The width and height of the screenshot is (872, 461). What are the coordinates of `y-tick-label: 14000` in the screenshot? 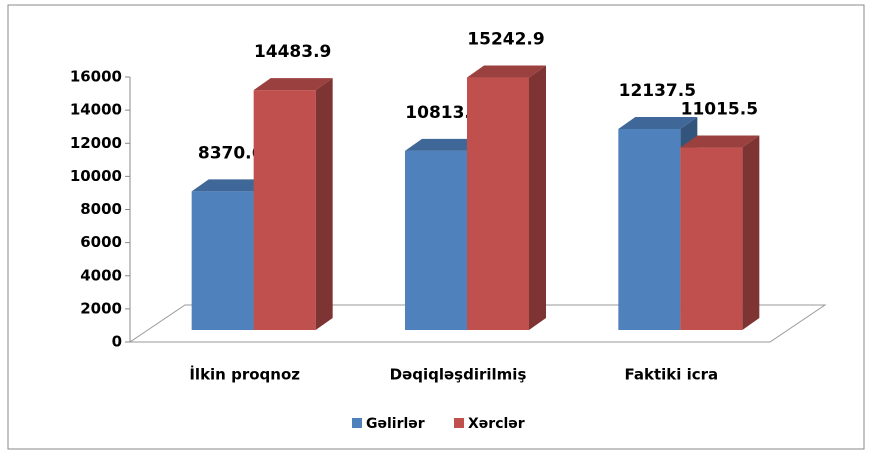 It's located at (96, 110).